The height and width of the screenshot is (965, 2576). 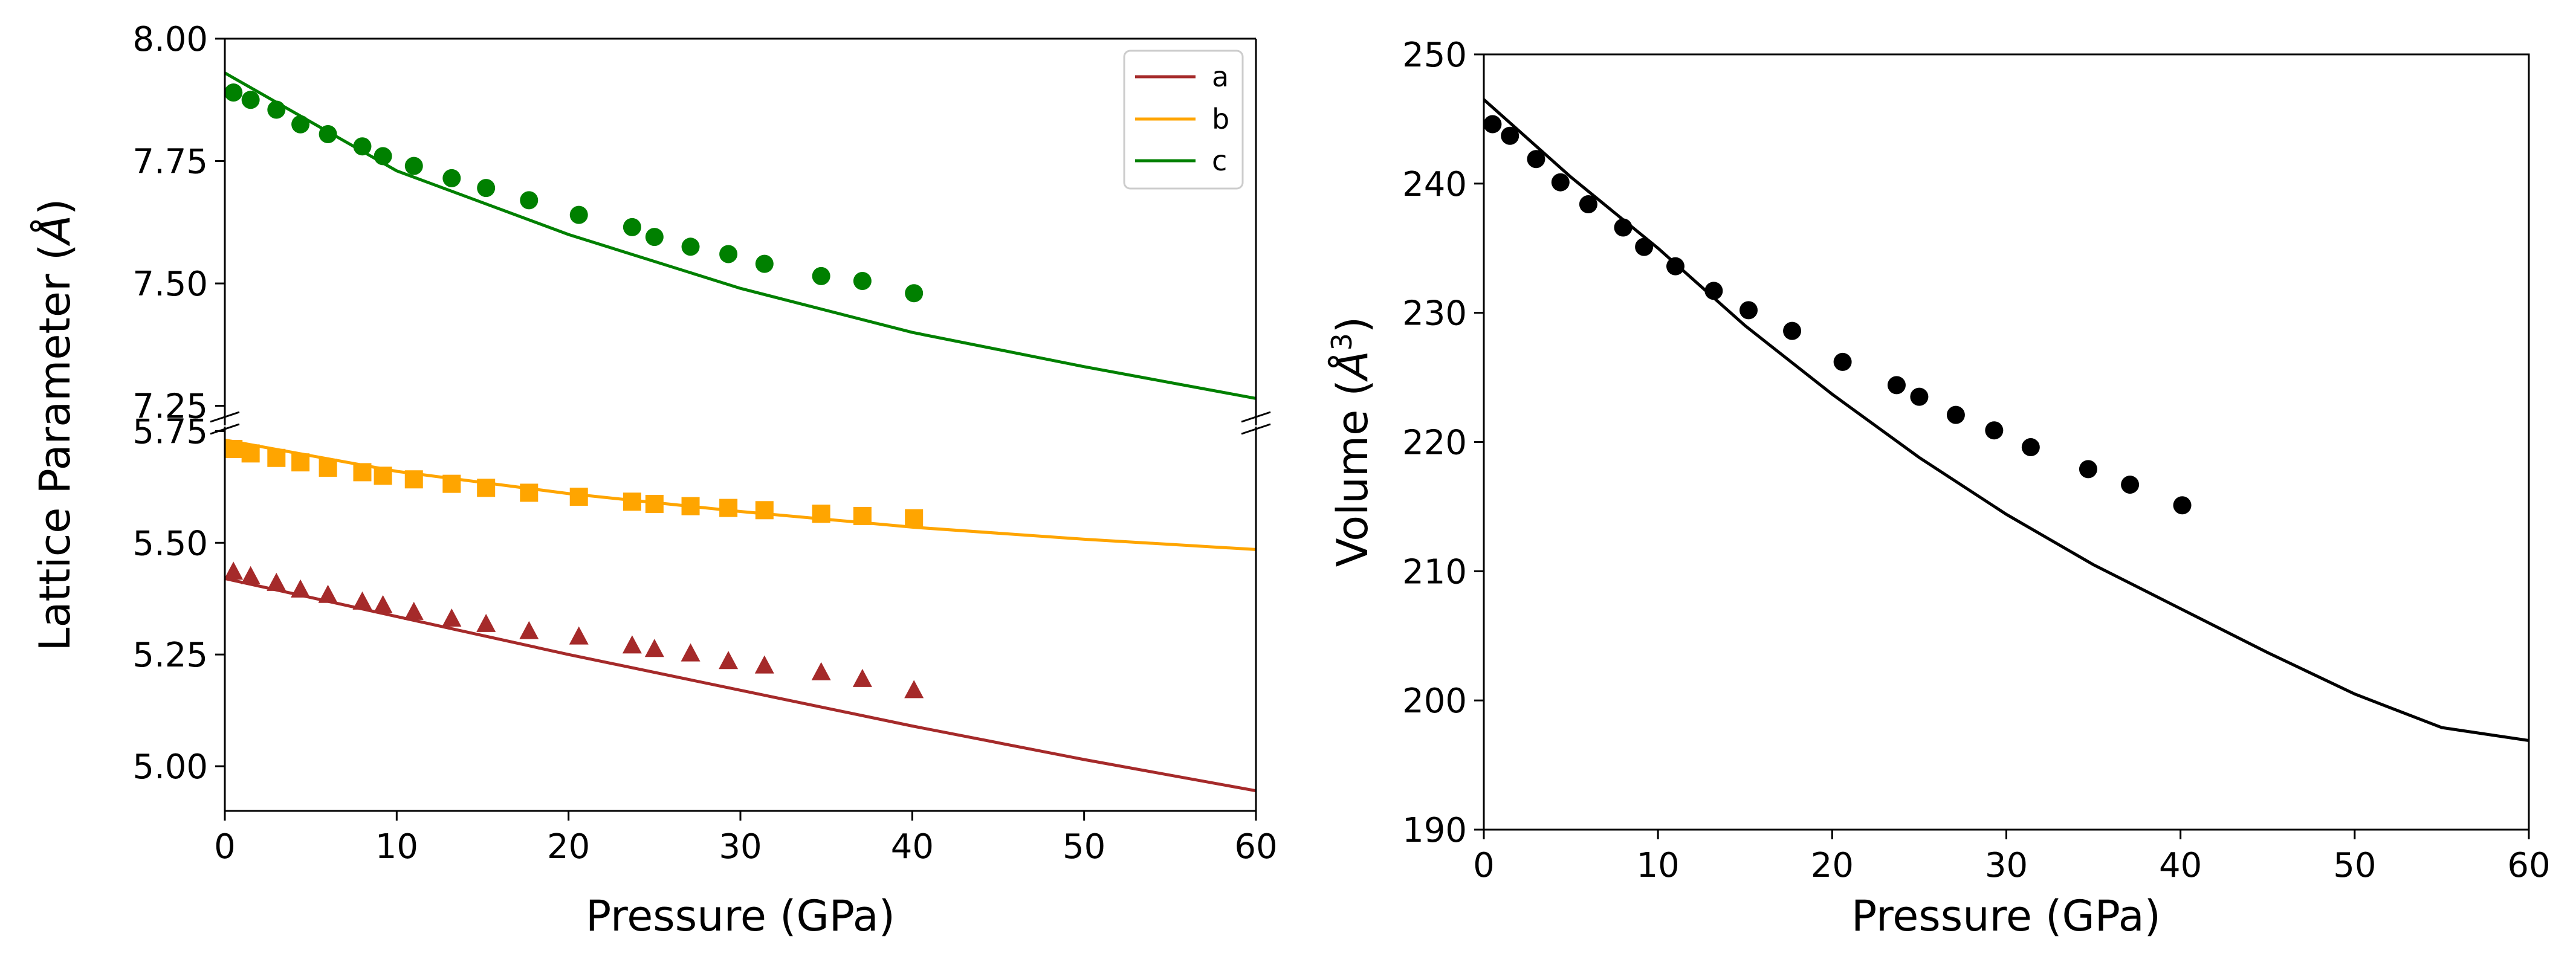 I want to click on left-y-ticks: 8.00 7.75 7.50 7.255.75 5.50 5.25 5.00, so click(x=178, y=403).